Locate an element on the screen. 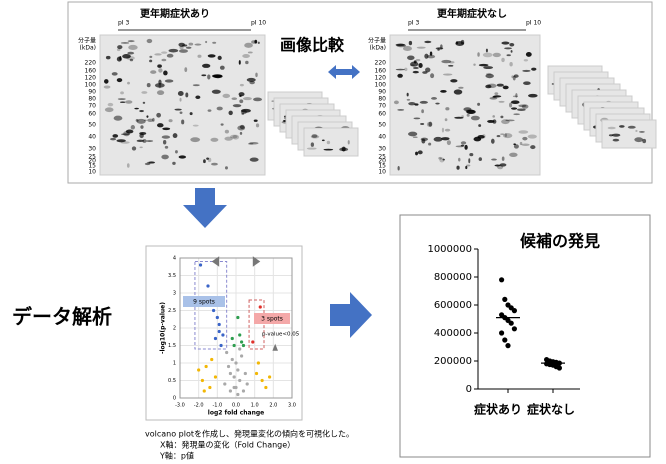  result-title: 候補の発見 is located at coordinates (560, 241).